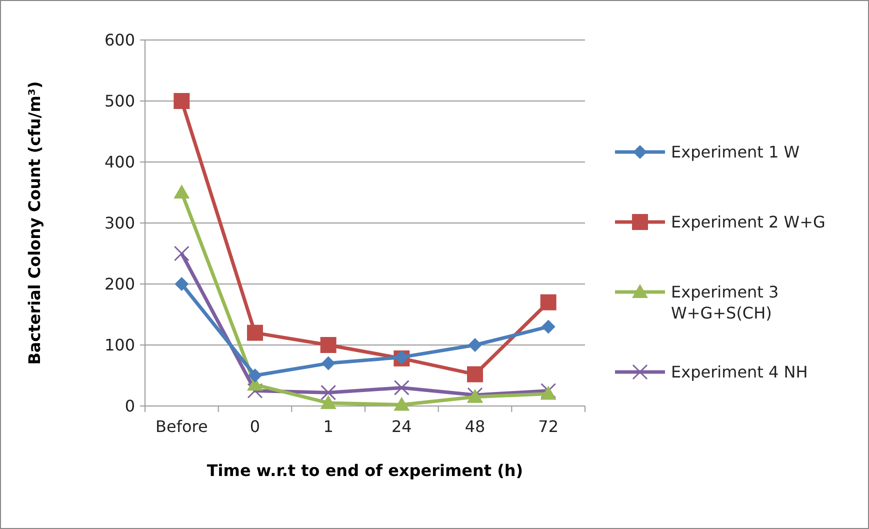  I want to click on x-tick-label: 24, so click(401, 426).